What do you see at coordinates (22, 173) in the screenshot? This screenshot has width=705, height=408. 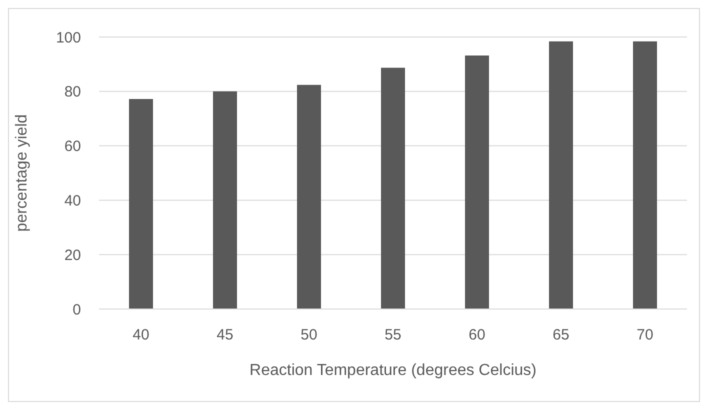 I see `y-axis-title: percentage yield` at bounding box center [22, 173].